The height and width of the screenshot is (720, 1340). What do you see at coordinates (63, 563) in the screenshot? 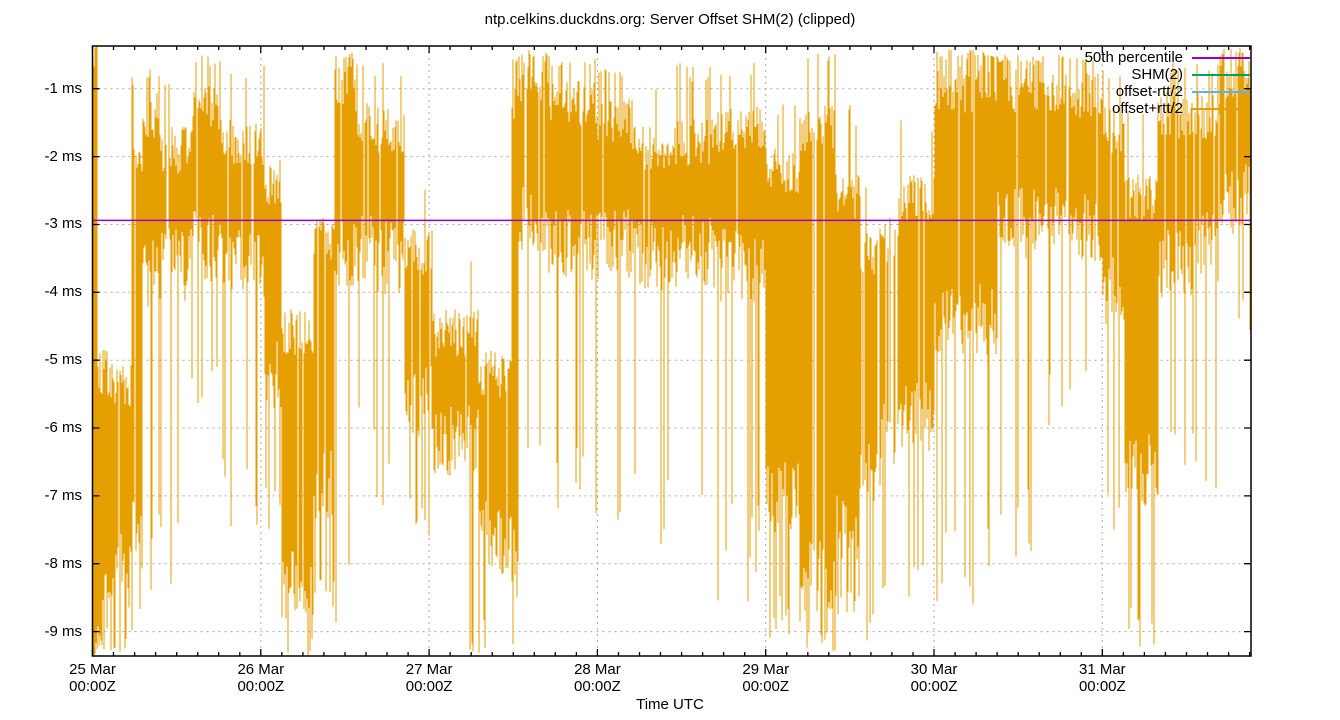
I see `y-tick-label: -8 ms` at bounding box center [63, 563].